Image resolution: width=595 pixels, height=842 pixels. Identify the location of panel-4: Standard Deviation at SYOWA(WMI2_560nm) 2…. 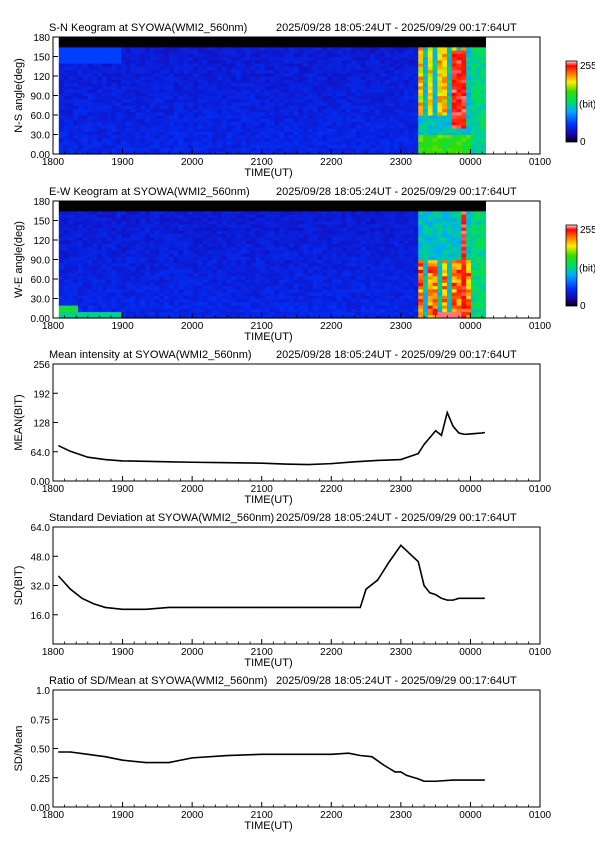
(283, 518).